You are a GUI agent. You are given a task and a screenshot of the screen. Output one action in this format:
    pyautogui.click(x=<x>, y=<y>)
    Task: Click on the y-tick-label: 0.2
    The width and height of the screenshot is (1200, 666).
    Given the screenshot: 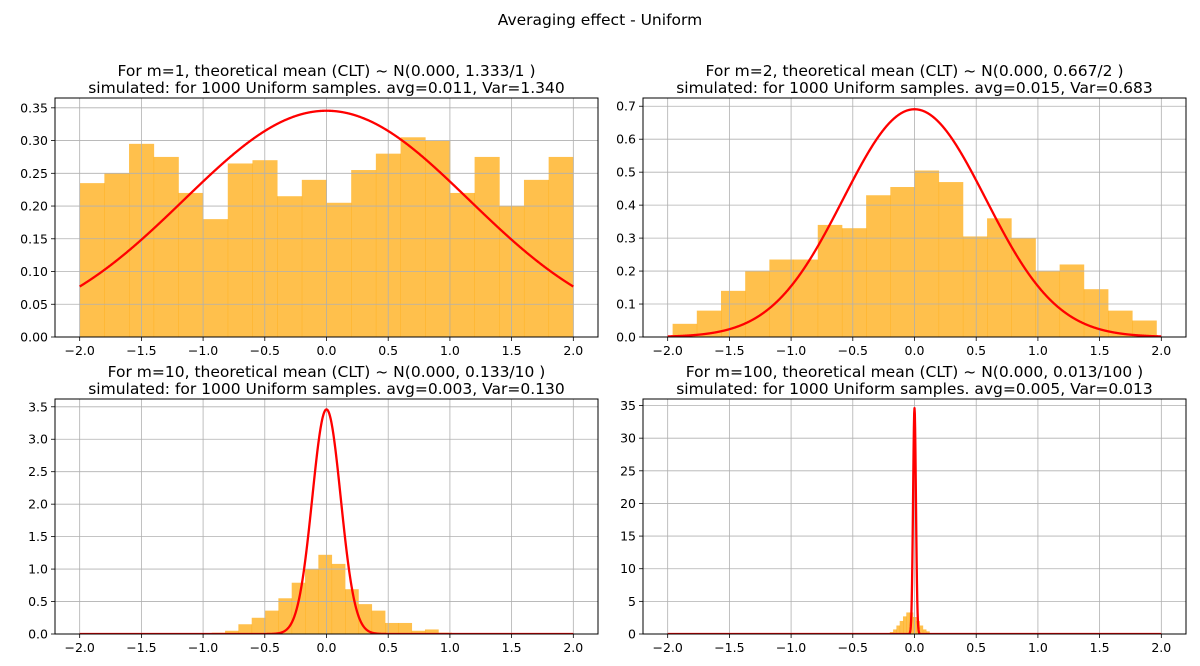 What is the action you would take?
    pyautogui.click(x=626, y=271)
    